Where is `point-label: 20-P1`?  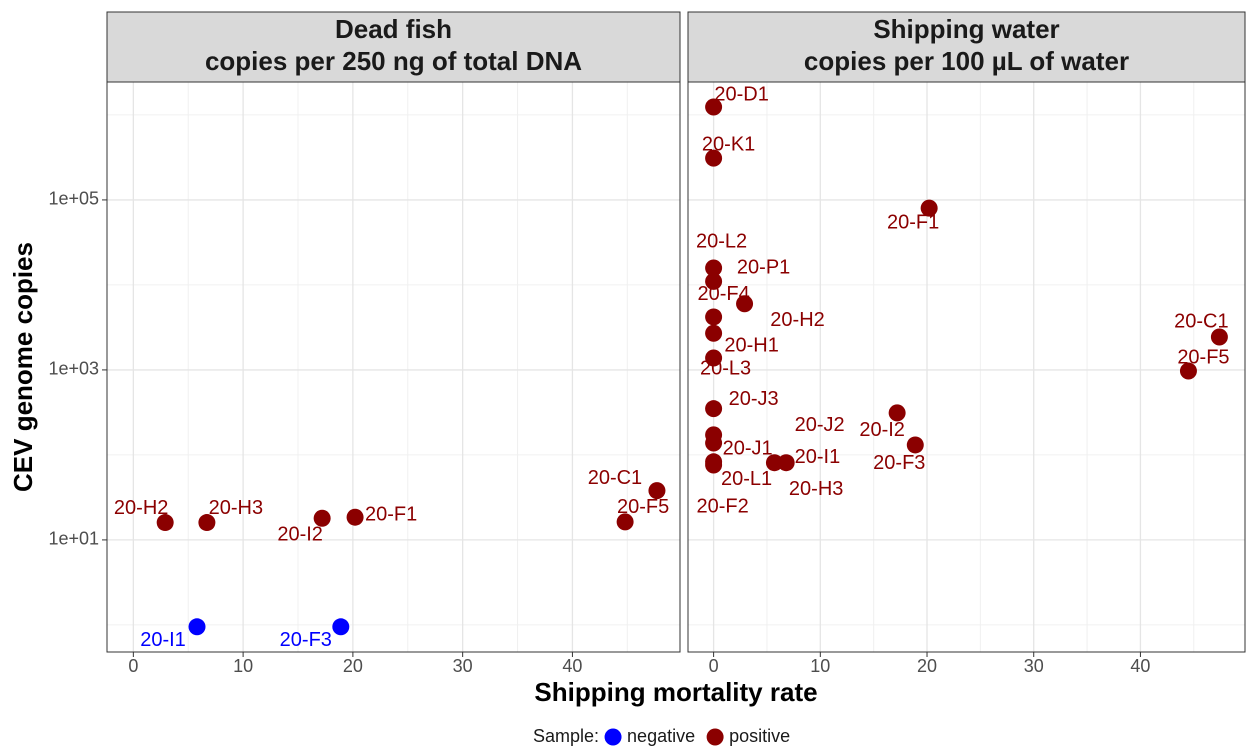
point-label: 20-P1 is located at coordinates (763, 268).